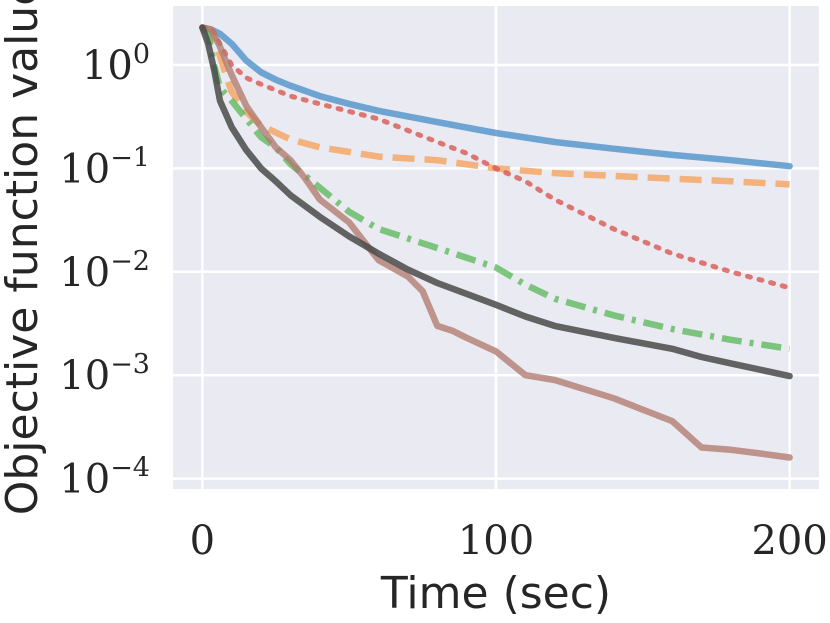  I want to click on y-tick-label-0: 10⁰, so click(116, 64).